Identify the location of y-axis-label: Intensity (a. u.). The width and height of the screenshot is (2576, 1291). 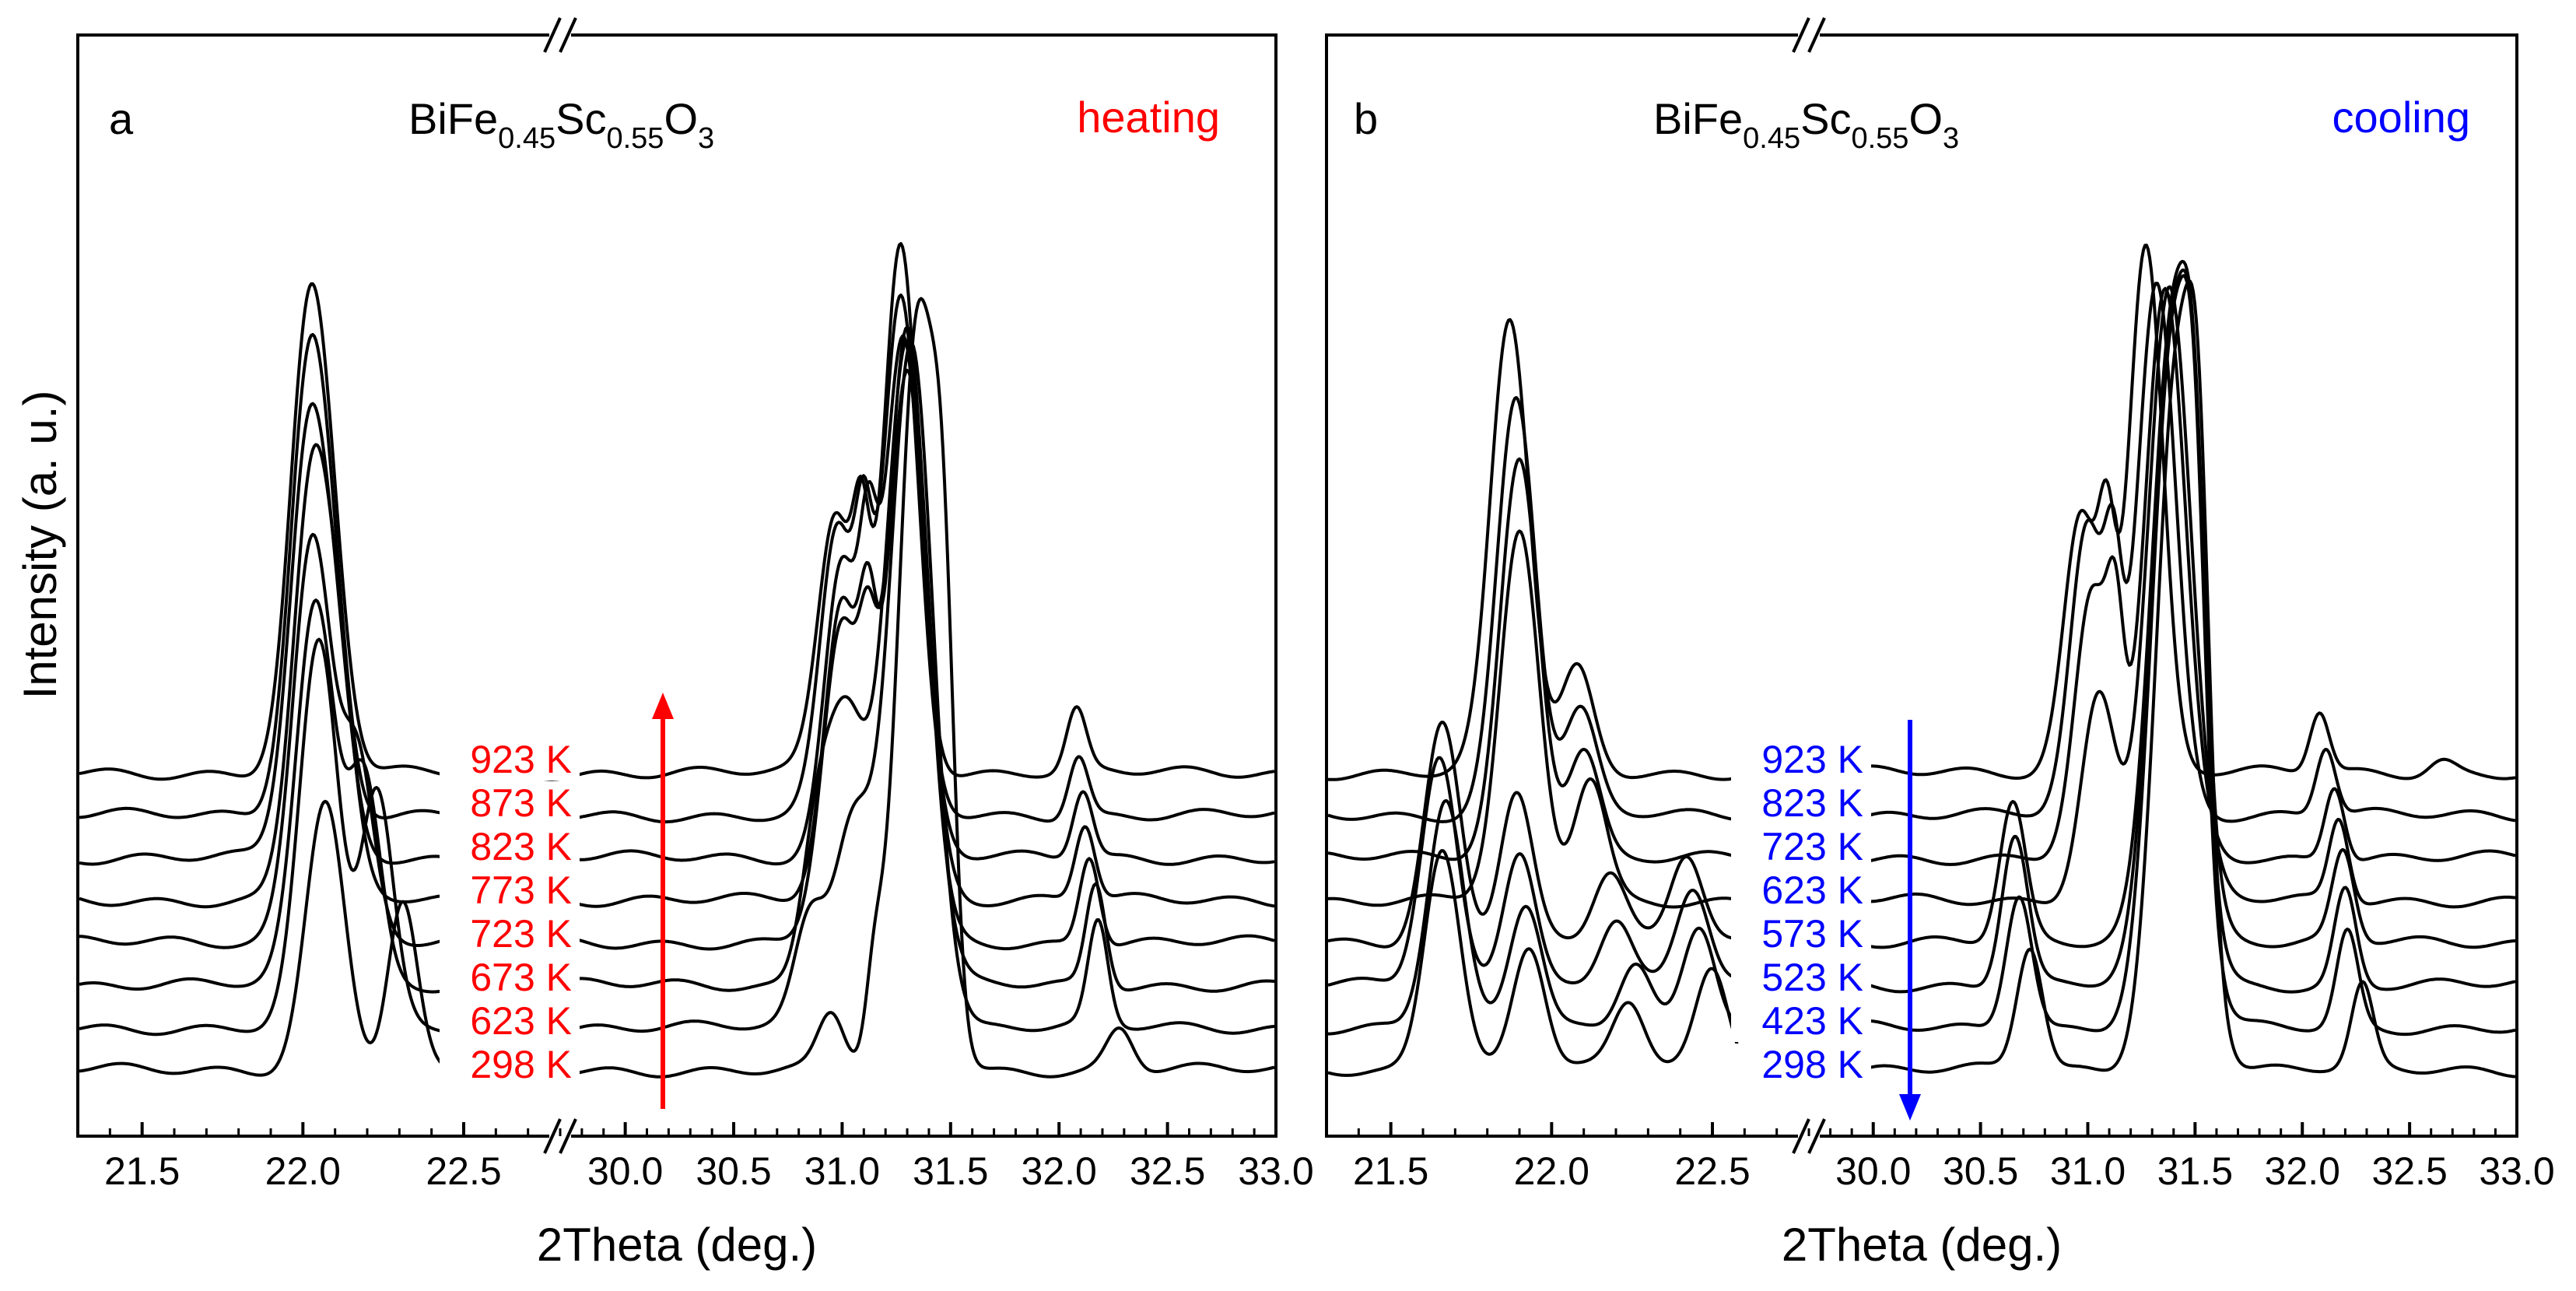
(40, 546).